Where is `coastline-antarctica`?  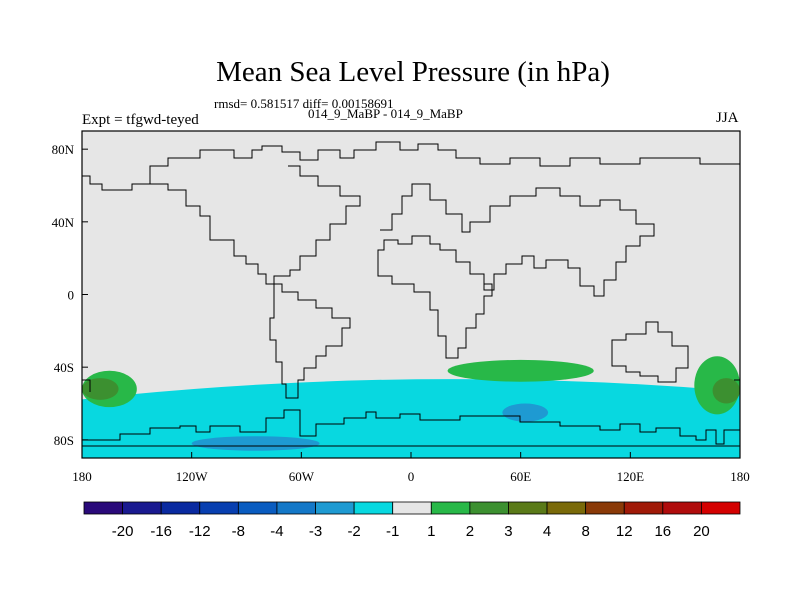 coastline-antarctica is located at coordinates (411, 427).